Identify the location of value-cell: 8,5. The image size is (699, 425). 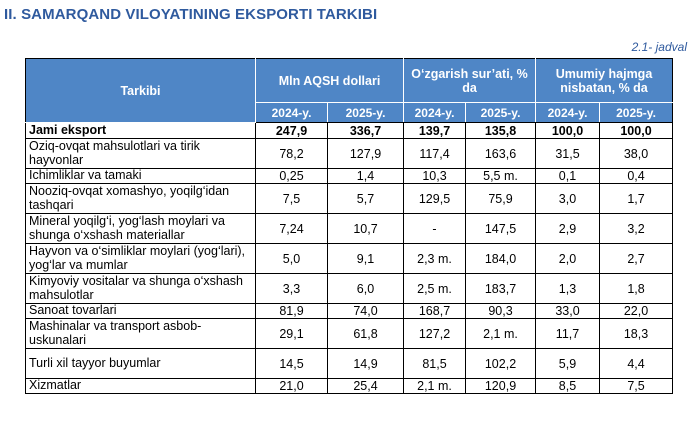
(567, 386).